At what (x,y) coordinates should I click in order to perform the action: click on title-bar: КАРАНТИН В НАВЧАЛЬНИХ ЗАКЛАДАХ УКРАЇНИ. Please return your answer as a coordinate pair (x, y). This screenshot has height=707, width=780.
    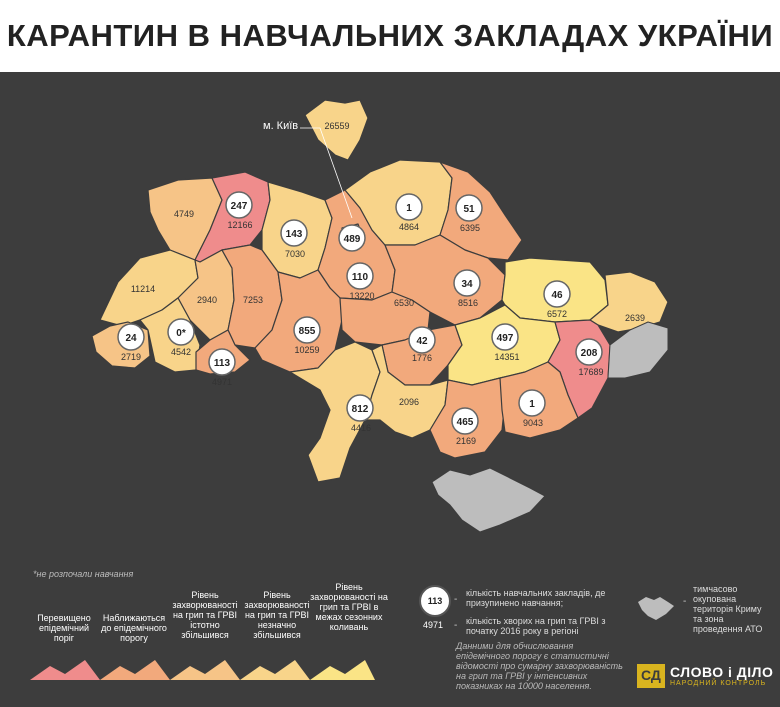
    Looking at the image, I should click on (390, 36).